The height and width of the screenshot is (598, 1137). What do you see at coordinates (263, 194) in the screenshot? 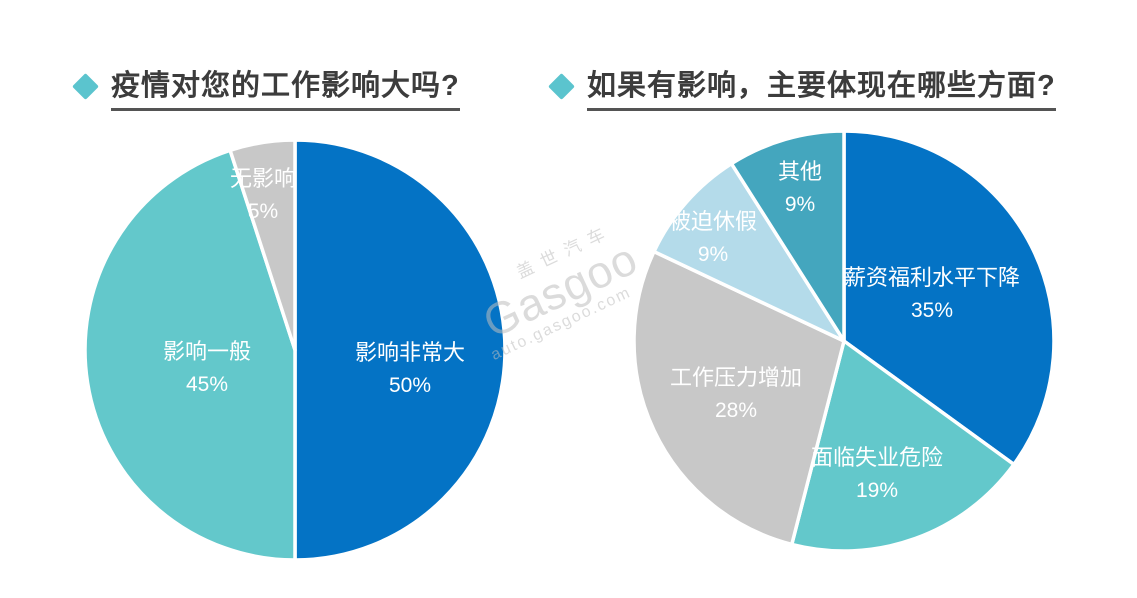
I see `slice-label-2: 无影响 5%` at bounding box center [263, 194].